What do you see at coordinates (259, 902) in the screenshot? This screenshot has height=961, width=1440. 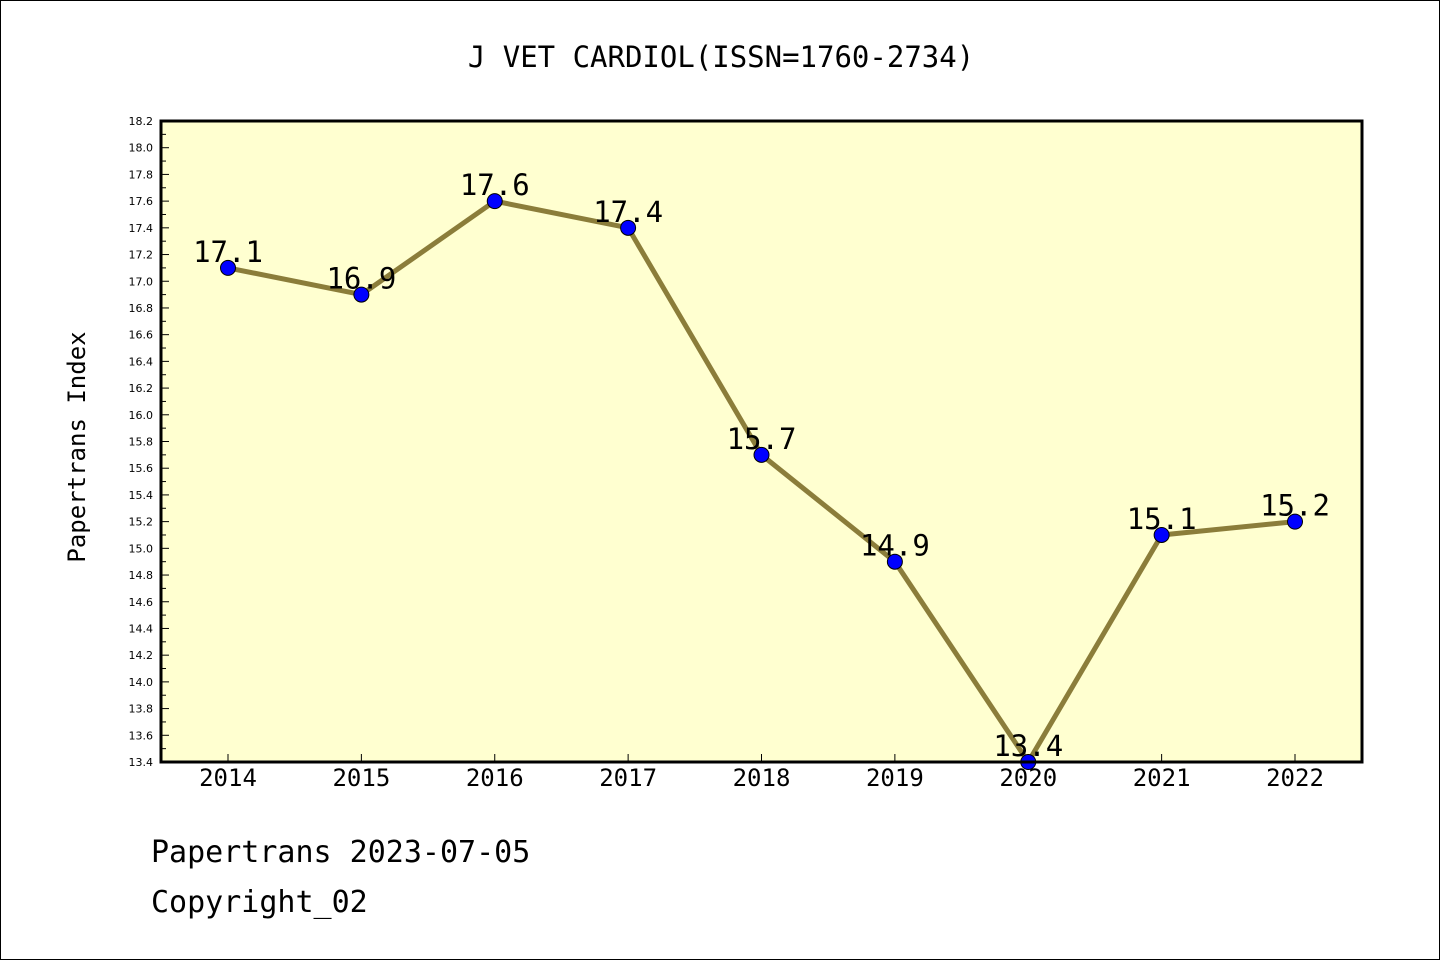 I see `footer-copyright: Copyright_02` at bounding box center [259, 902].